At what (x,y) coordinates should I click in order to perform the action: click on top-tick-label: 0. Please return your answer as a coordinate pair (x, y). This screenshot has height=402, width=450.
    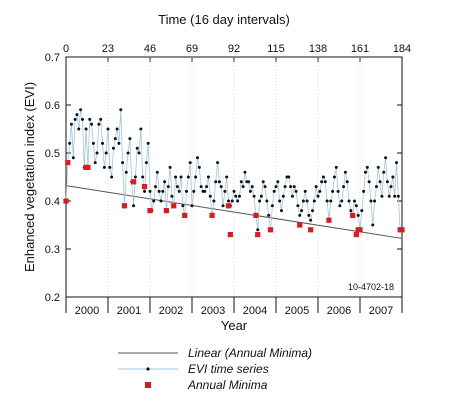
    Looking at the image, I should click on (66, 49).